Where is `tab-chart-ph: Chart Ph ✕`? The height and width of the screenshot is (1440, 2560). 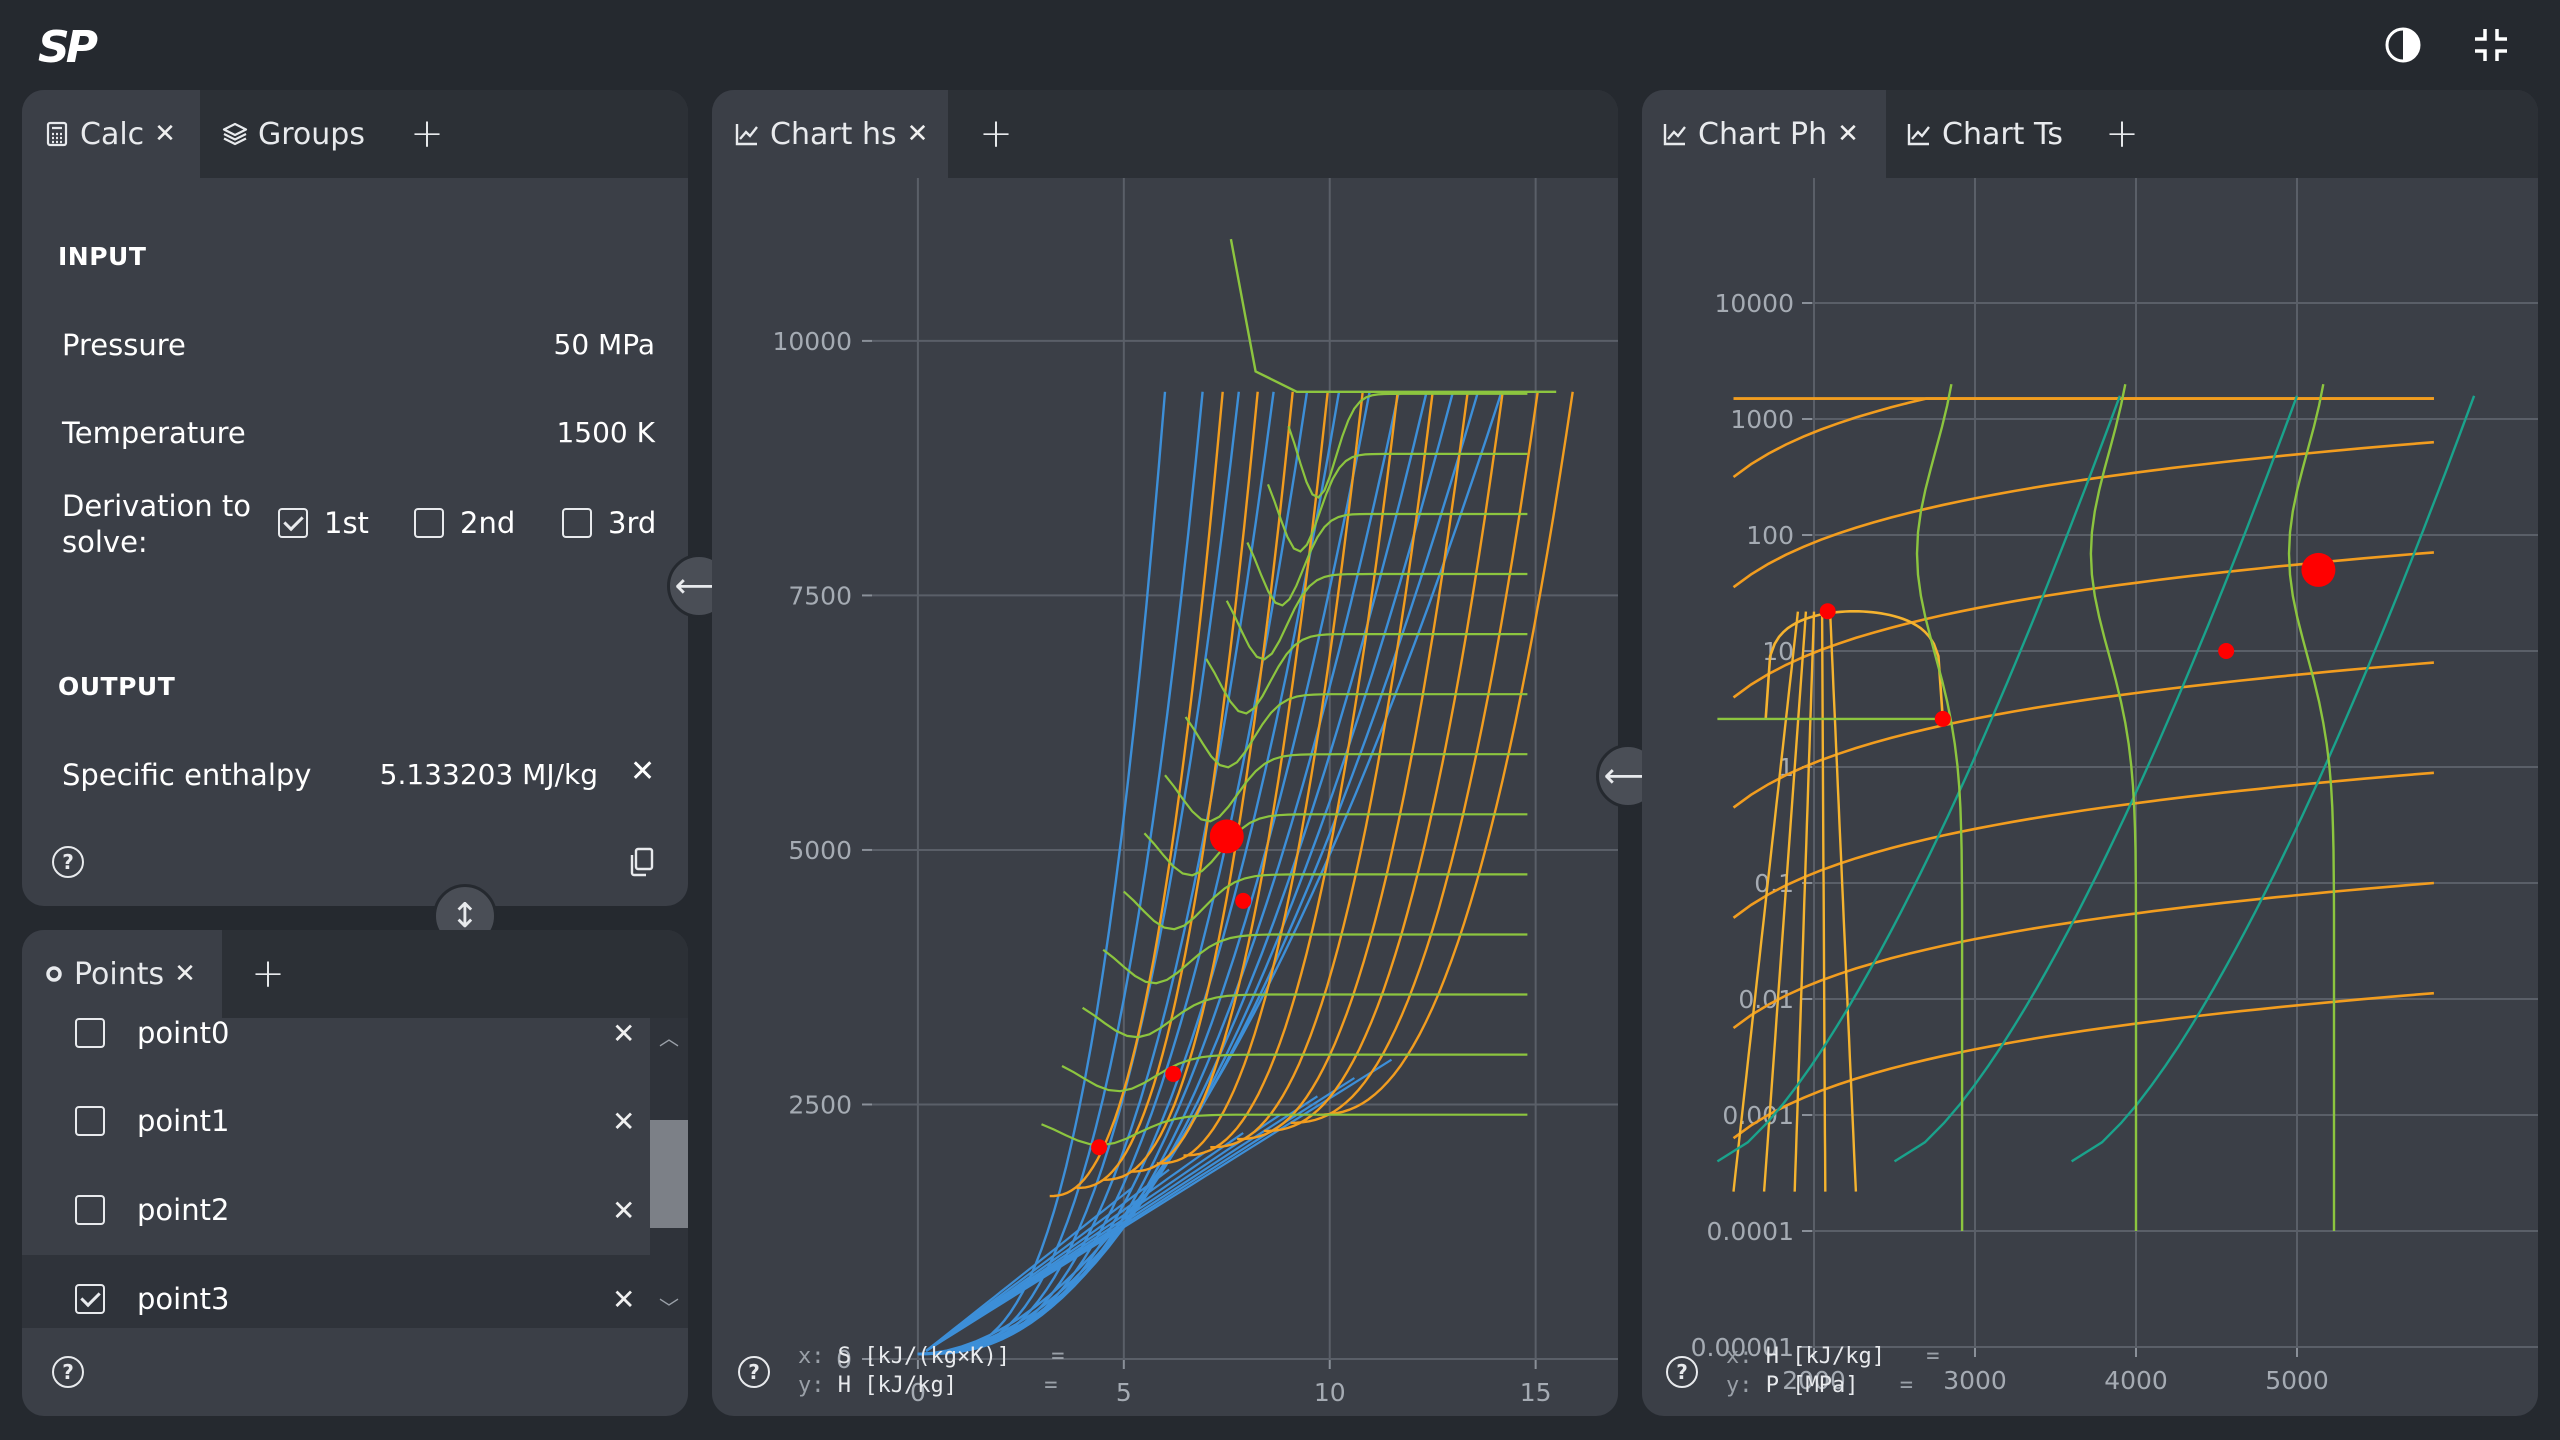
tab-chart-ph: Chart Ph ✕ is located at coordinates (1764, 134).